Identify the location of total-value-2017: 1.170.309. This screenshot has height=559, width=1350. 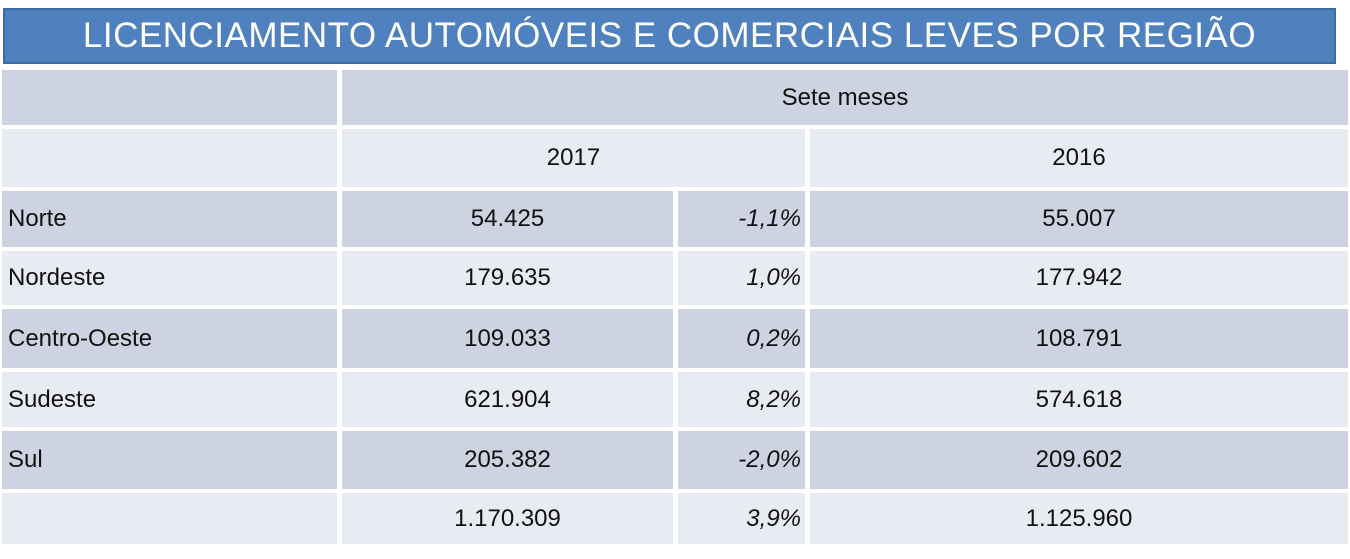
(507, 518).